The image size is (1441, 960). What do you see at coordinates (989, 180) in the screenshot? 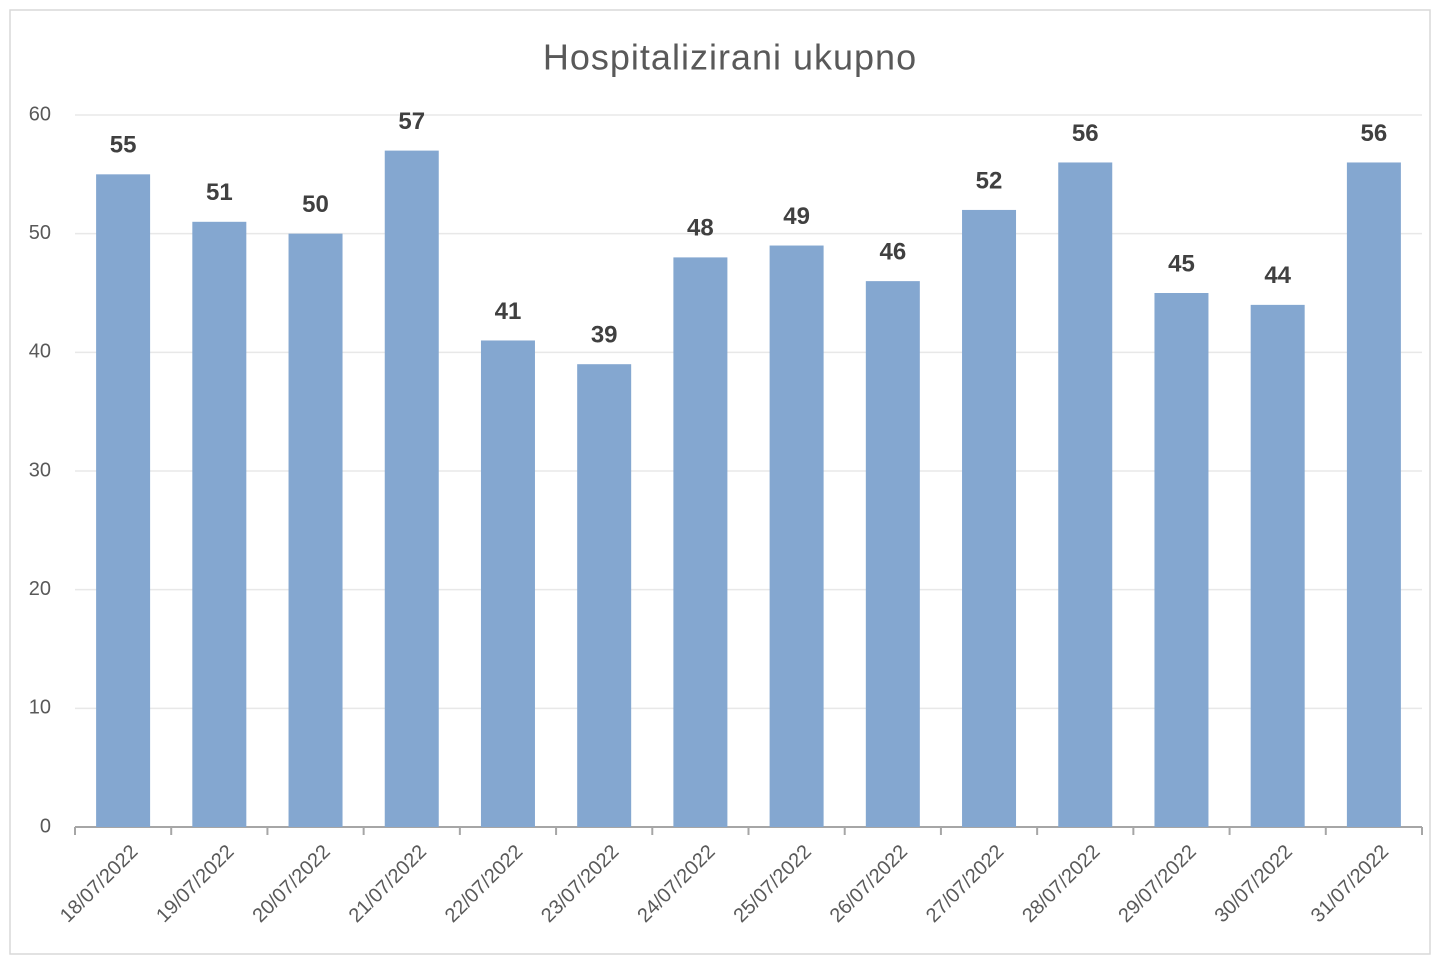
I see `data-label: 52` at bounding box center [989, 180].